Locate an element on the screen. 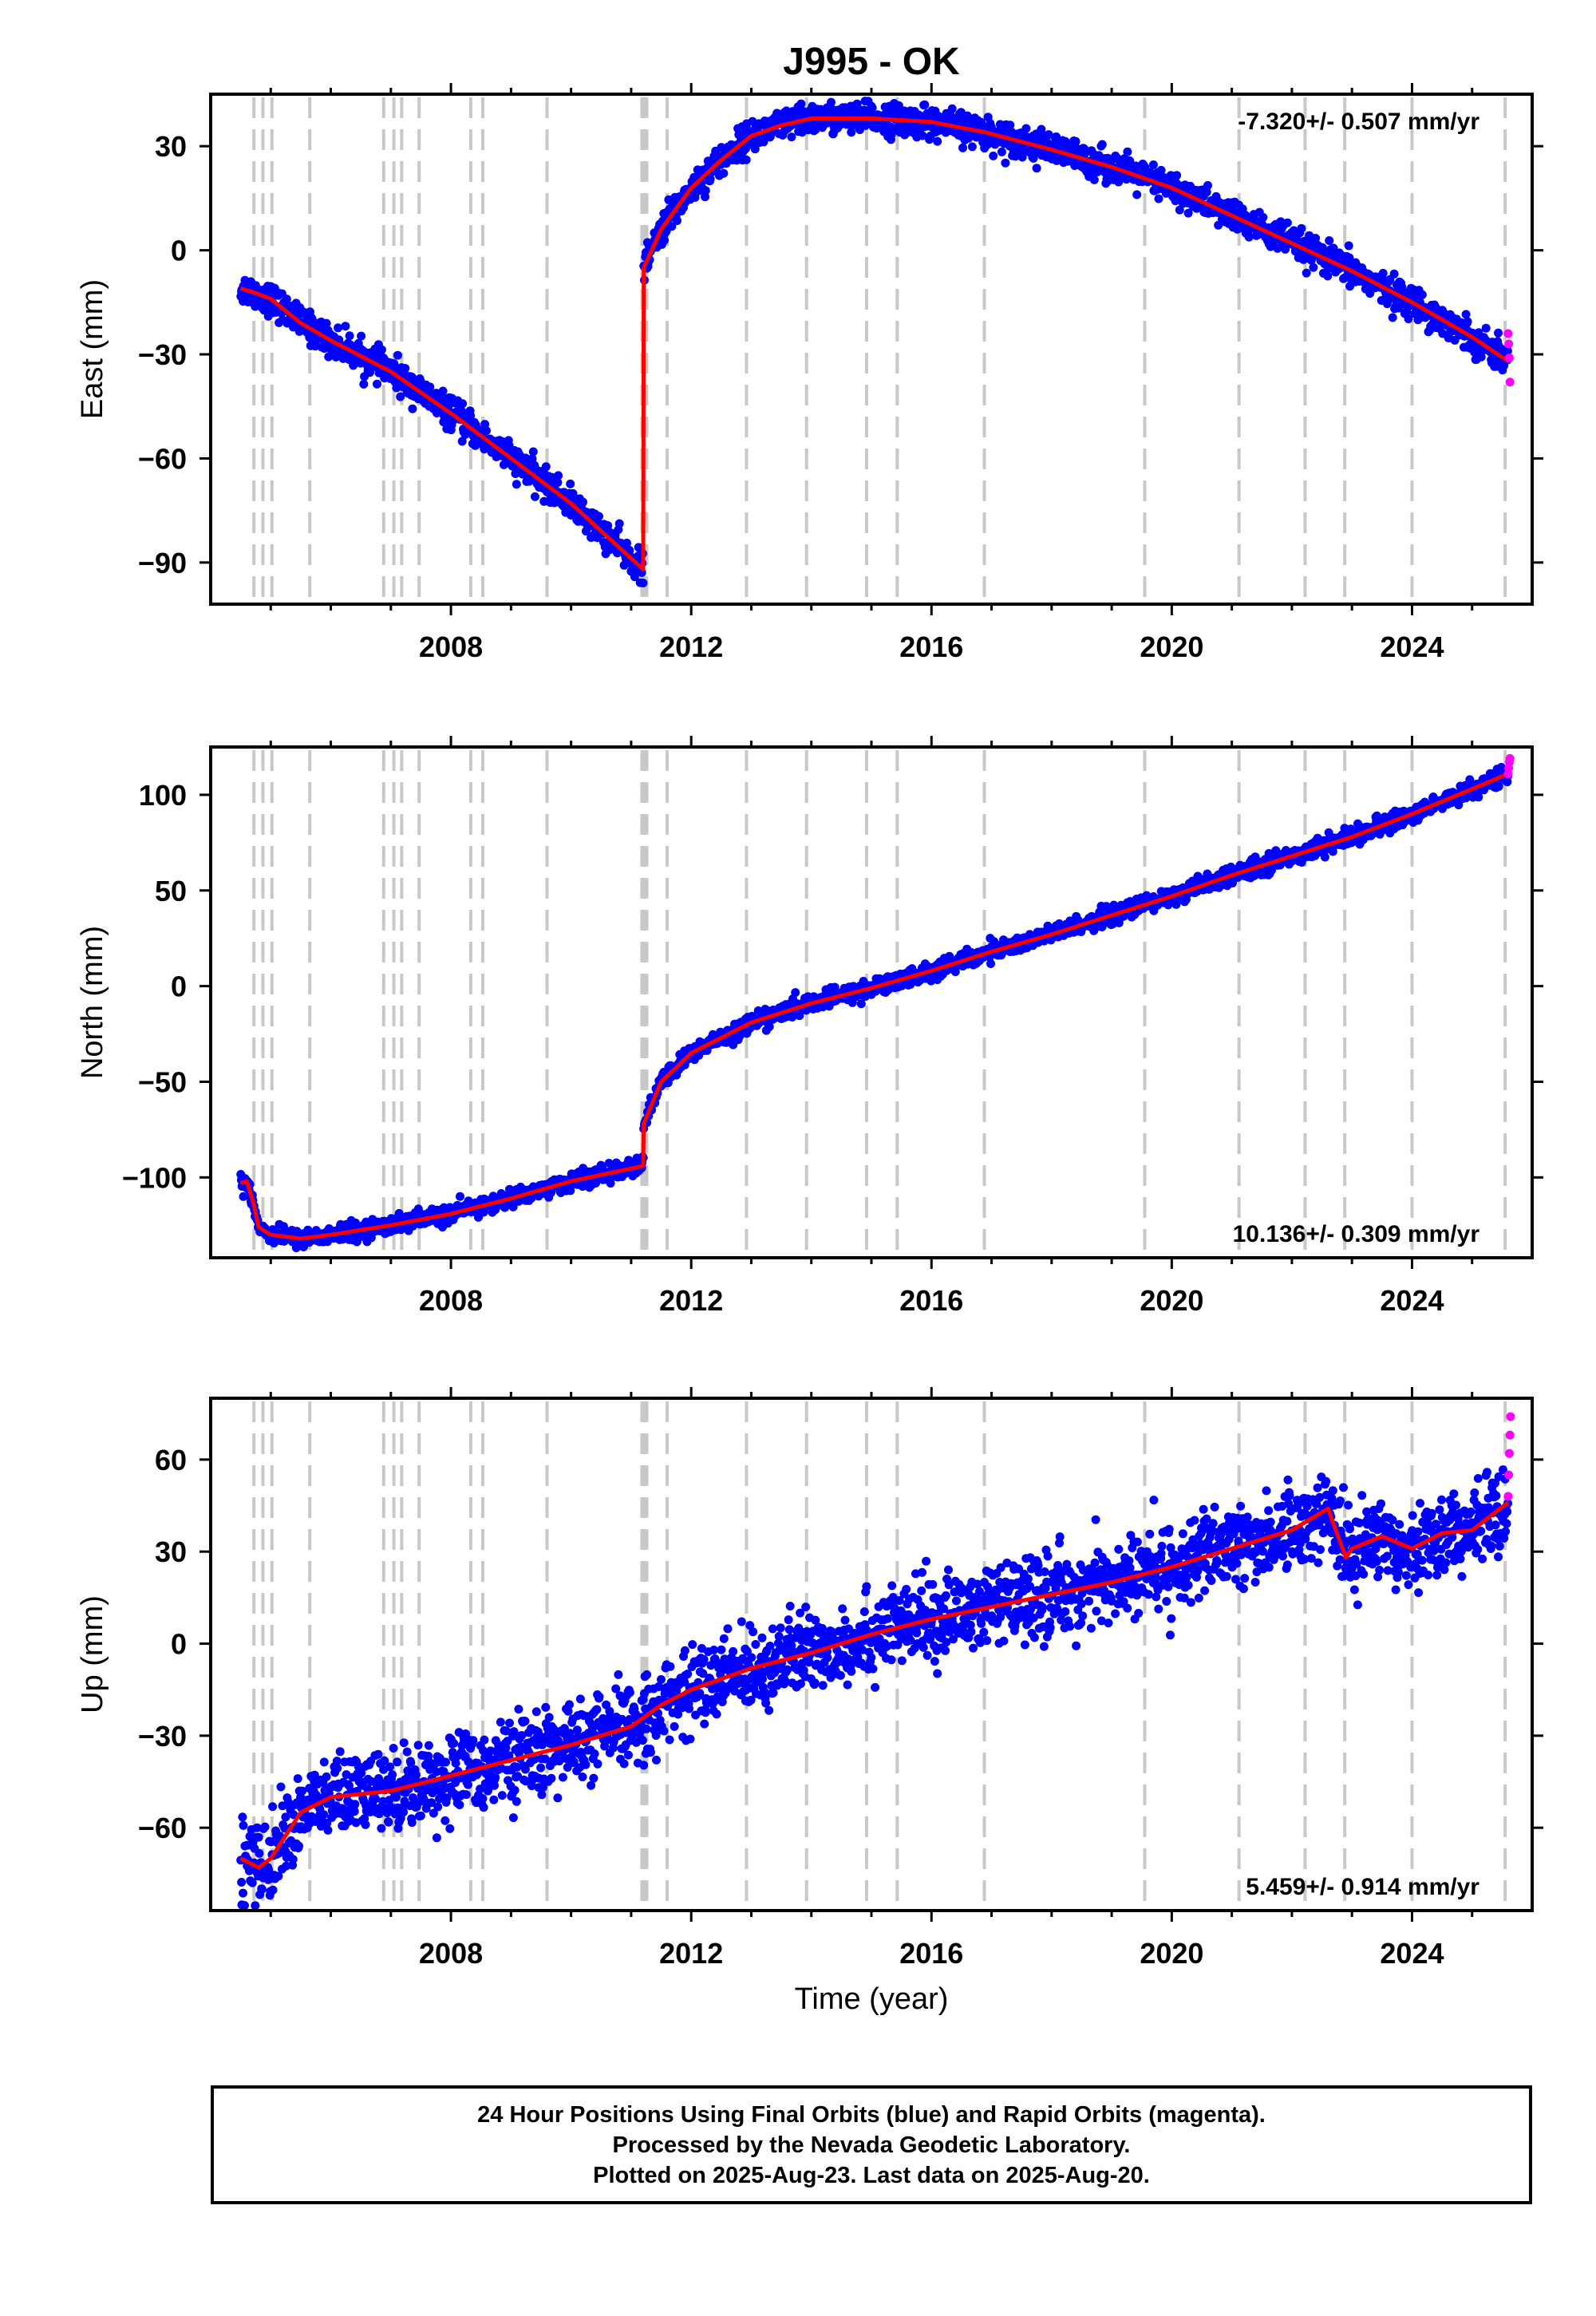 The image size is (1596, 2316). x-tick-label: 2020 is located at coordinates (1171, 646).